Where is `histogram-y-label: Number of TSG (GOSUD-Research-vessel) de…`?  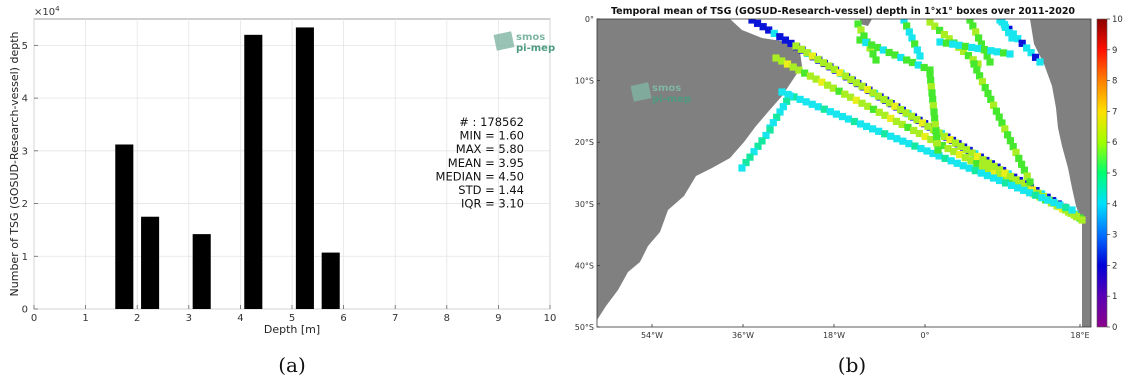 histogram-y-label: Number of TSG (GOSUD-Research-vessel) de… is located at coordinates (14, 163).